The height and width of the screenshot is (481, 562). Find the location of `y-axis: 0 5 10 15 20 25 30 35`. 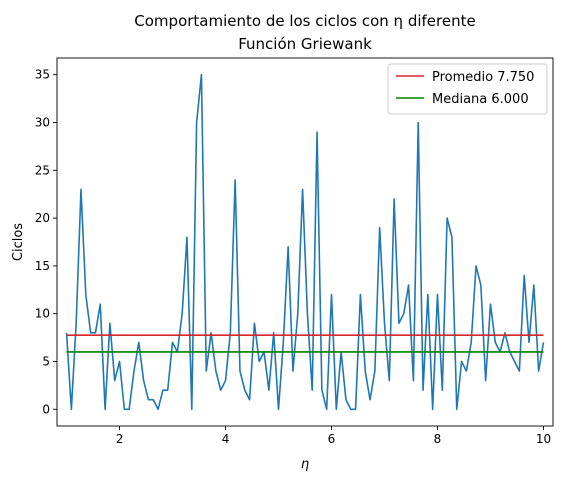

y-axis: 0 5 10 15 20 25 30 35 is located at coordinates (46, 242).